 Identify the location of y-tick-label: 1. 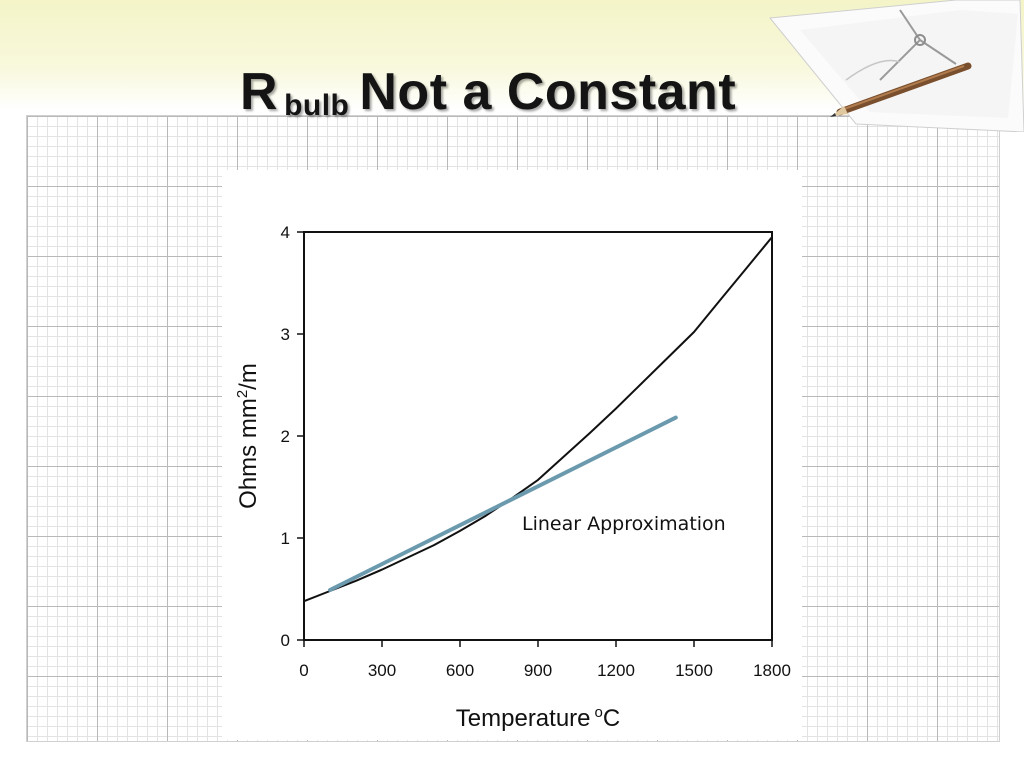
(285, 538).